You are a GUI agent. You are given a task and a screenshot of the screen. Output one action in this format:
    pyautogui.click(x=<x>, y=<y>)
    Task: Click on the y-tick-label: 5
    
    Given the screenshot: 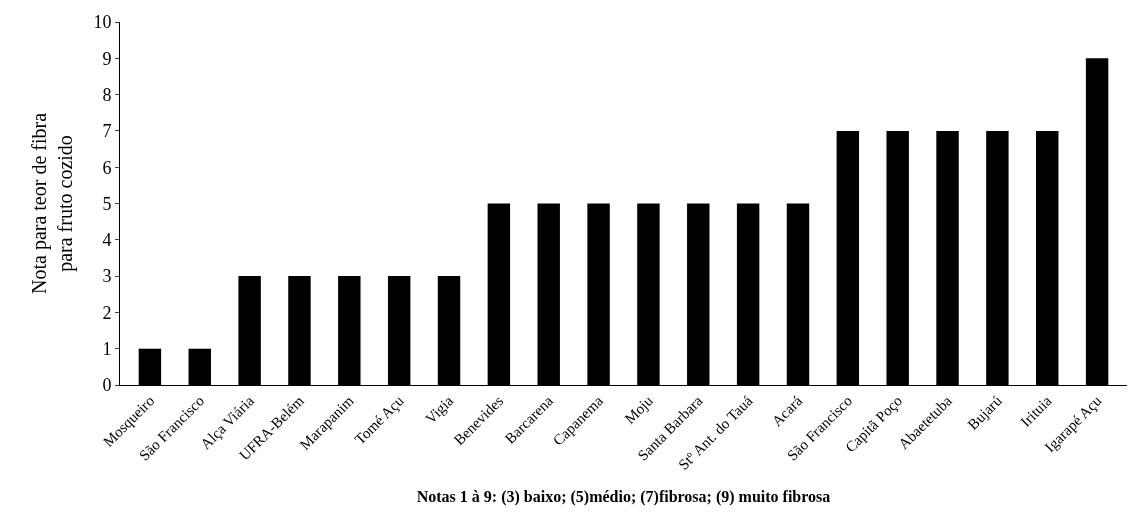 What is the action you would take?
    pyautogui.click(x=107, y=203)
    